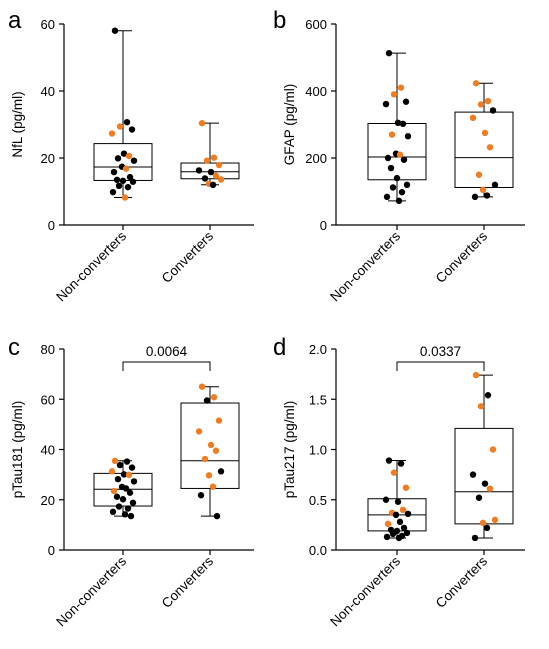  I want to click on panel-label: b, so click(279, 20).